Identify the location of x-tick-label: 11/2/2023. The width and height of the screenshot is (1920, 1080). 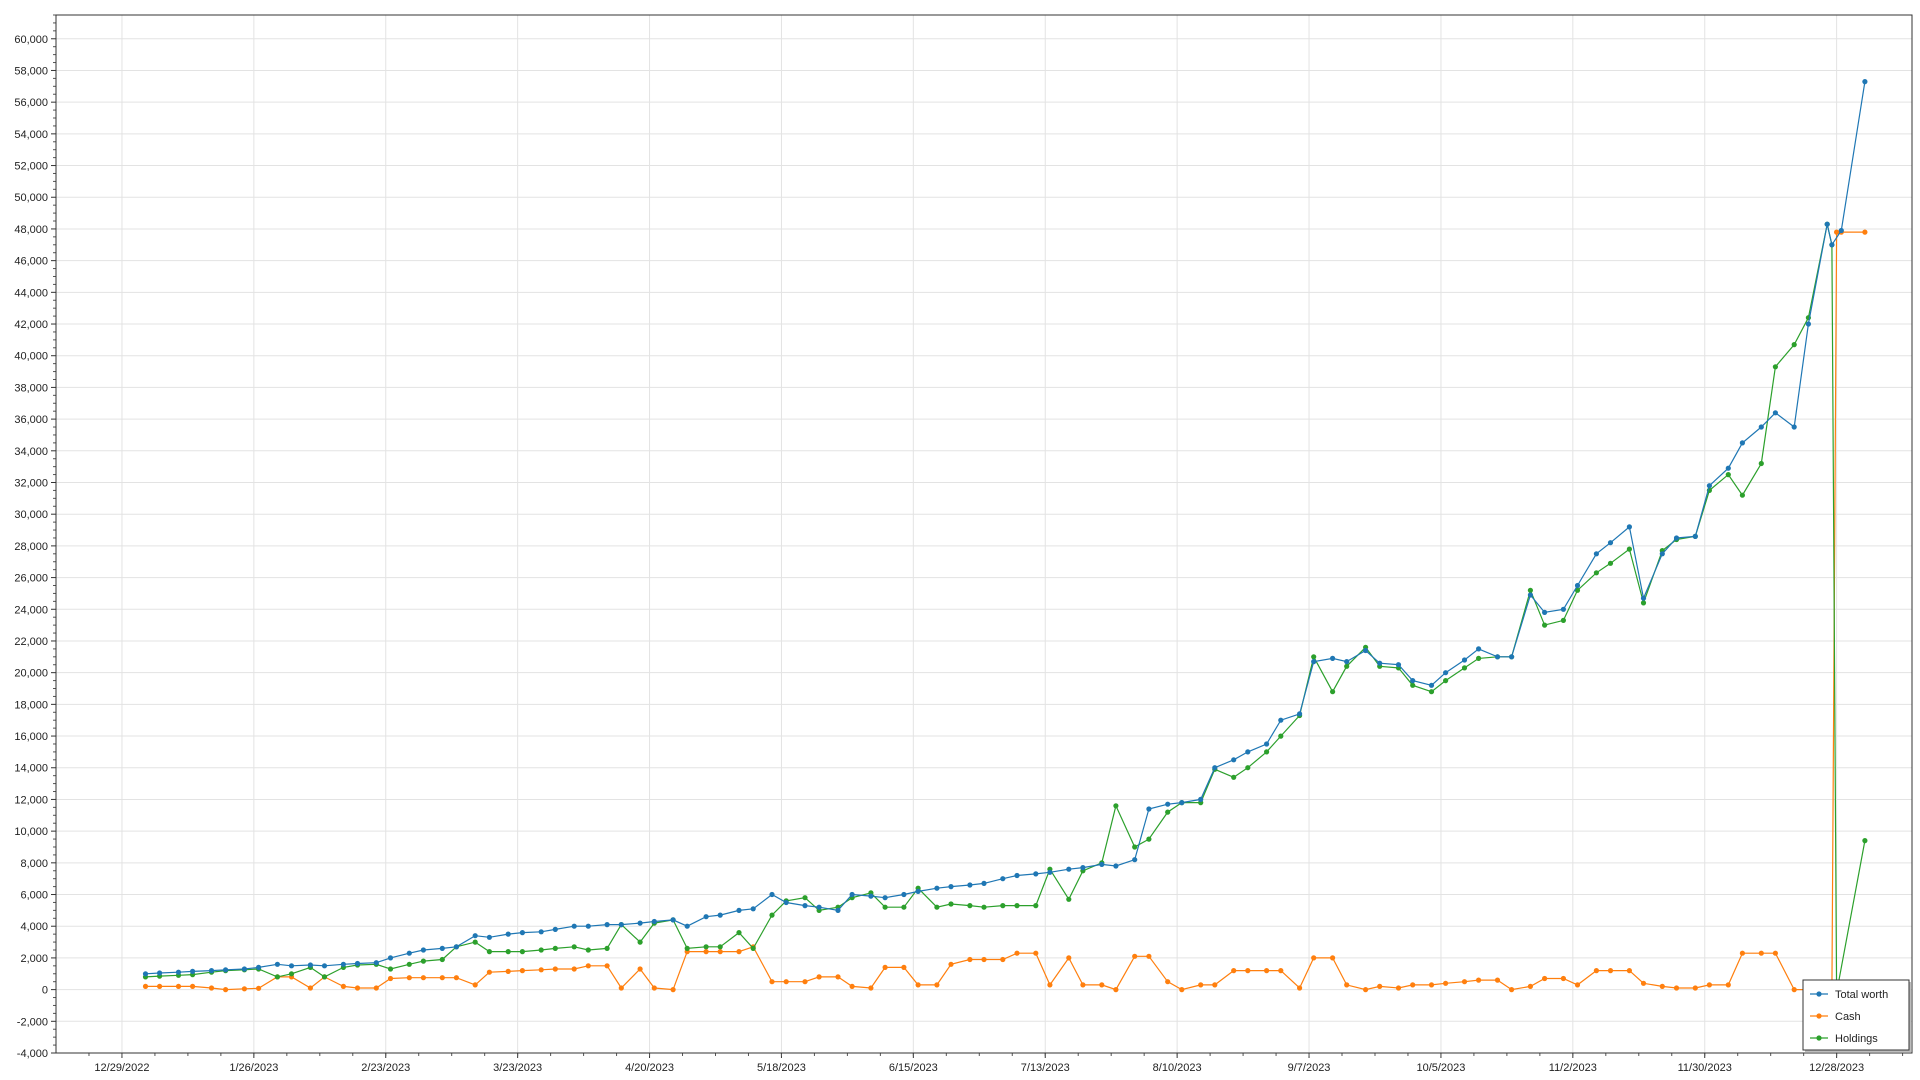
(1573, 1068).